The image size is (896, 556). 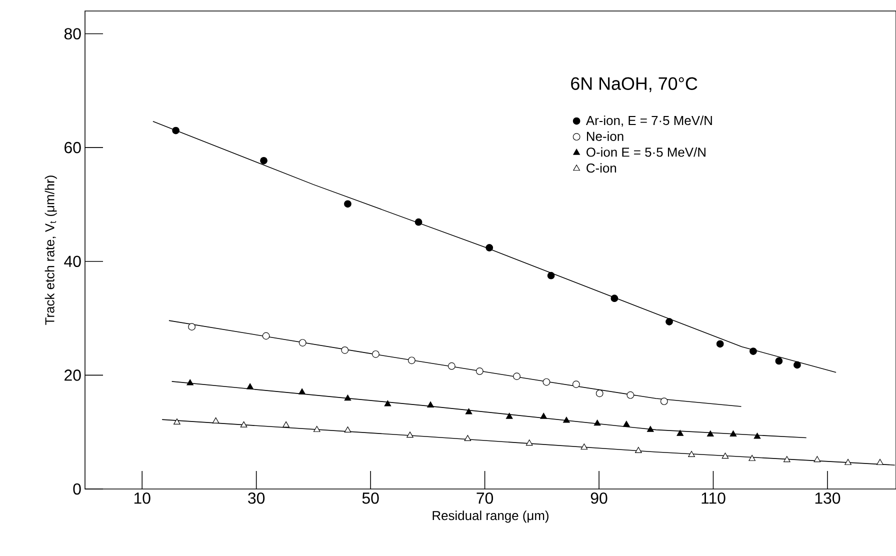 I want to click on x-tick-label: 110, so click(x=714, y=498).